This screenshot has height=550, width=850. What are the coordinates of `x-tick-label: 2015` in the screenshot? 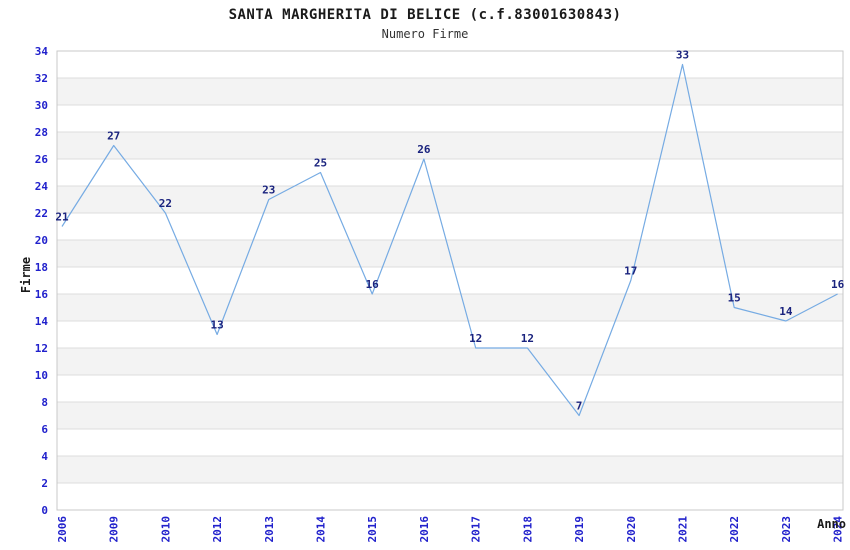 It's located at (372, 529).